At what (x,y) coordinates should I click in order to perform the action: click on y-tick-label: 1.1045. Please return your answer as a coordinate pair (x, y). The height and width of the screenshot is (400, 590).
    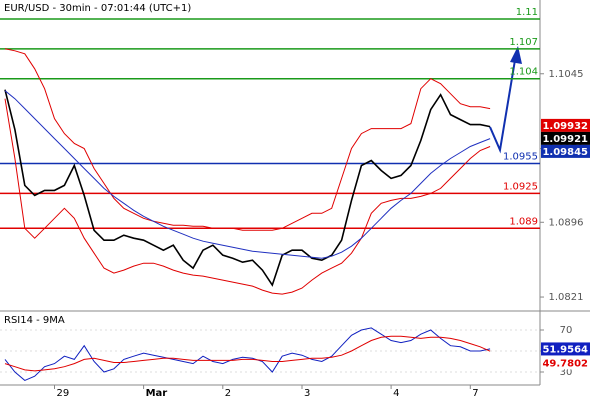
    Looking at the image, I should click on (566, 74).